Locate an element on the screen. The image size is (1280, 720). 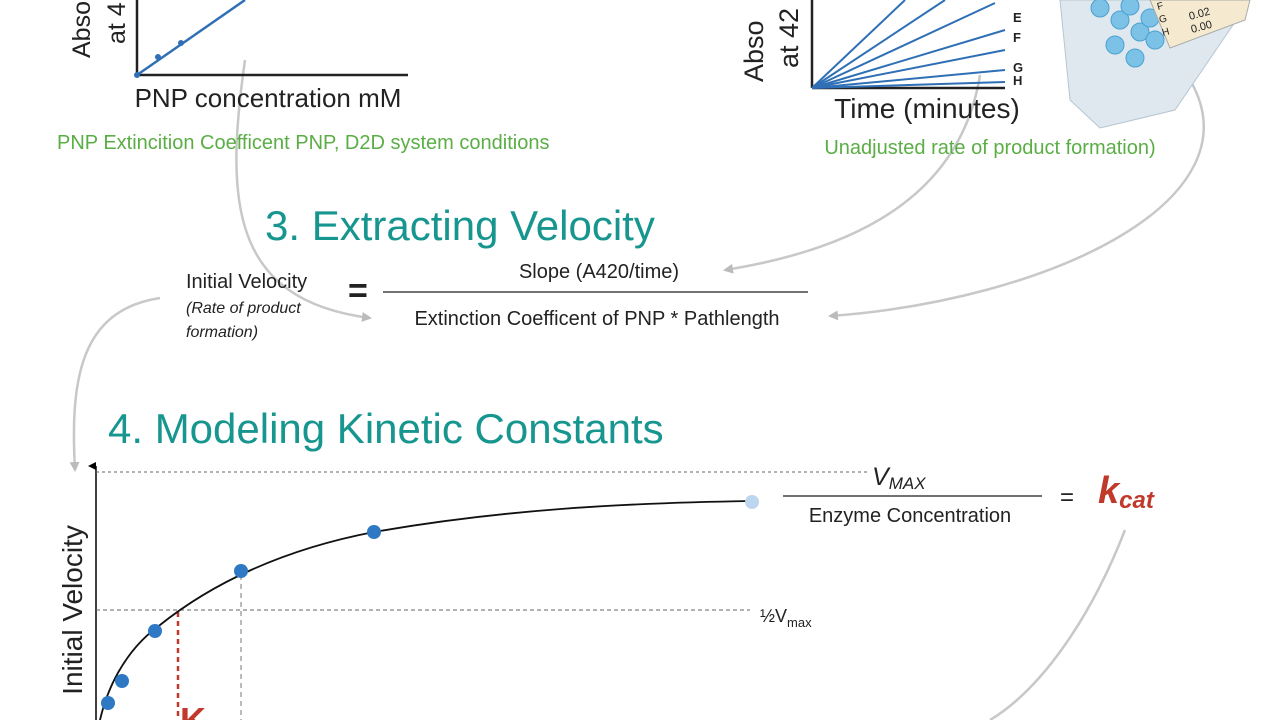
line-label: G is located at coordinates (1018, 67).